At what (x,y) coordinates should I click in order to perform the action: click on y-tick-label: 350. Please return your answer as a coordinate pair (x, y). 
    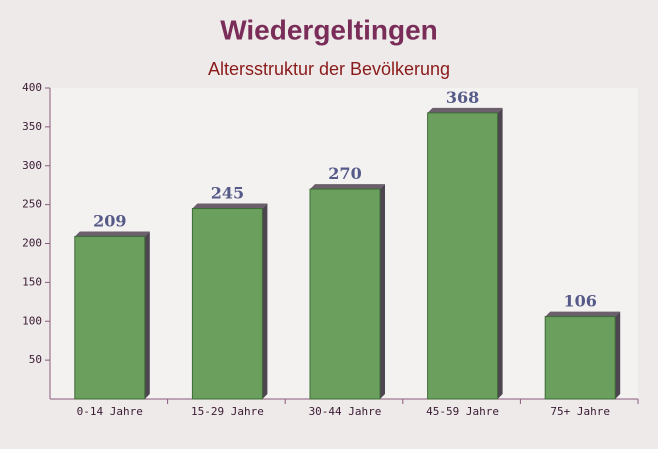
    Looking at the image, I should click on (32, 126).